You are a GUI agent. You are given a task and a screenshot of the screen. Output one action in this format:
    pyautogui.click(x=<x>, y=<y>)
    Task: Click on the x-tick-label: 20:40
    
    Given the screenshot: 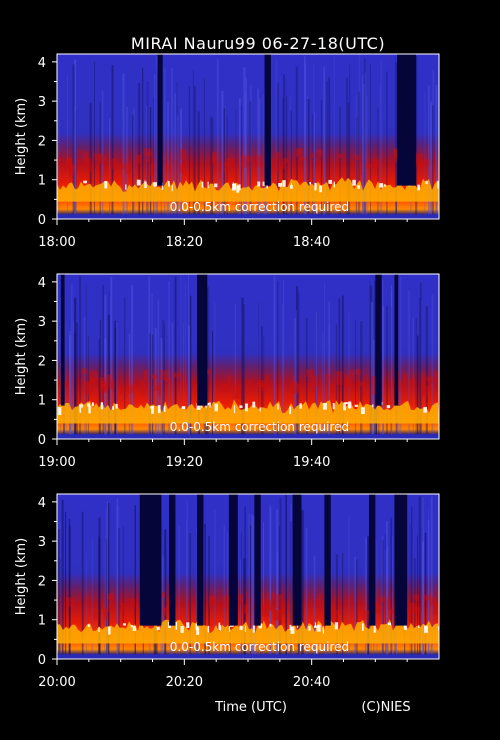 What is the action you would take?
    pyautogui.click(x=311, y=682)
    